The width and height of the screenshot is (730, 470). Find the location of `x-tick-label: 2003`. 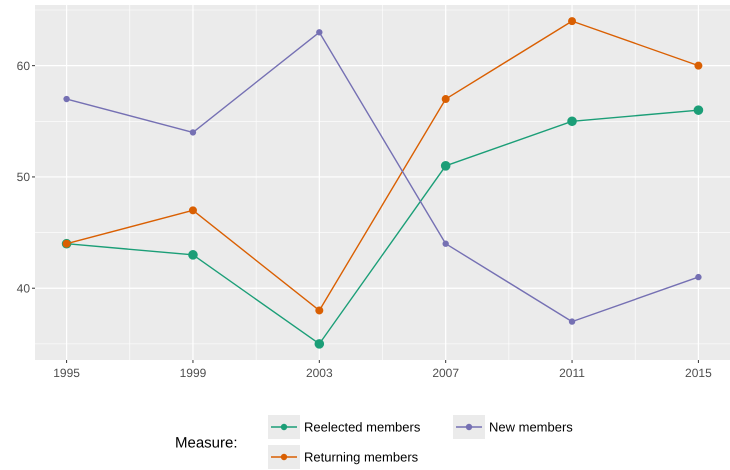

x-tick-label: 2003 is located at coordinates (319, 373).